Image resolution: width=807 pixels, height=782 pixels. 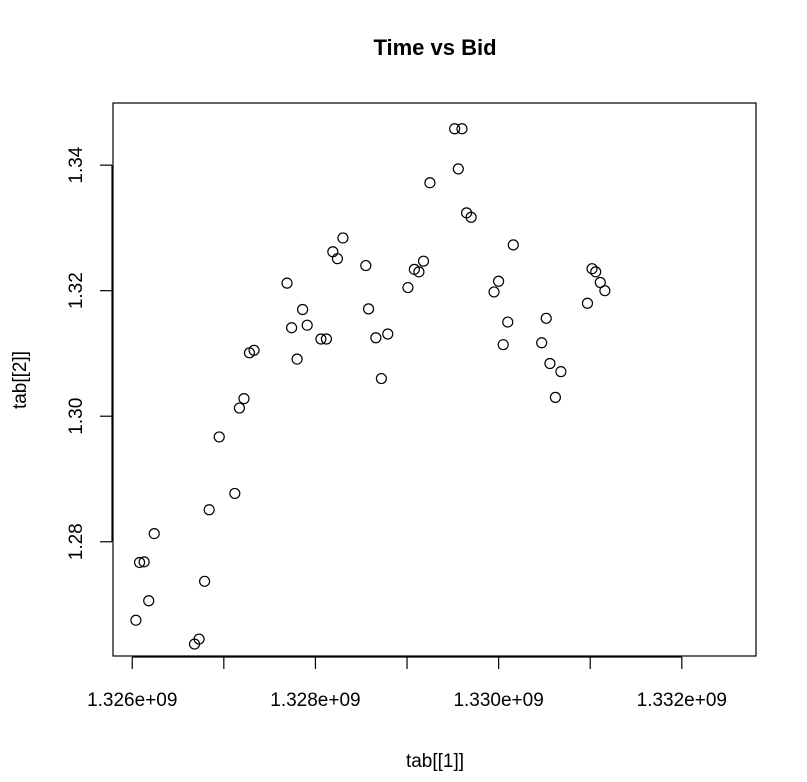 I want to click on y-axis: 1.28 1.30 1.32 1.34, so click(x=89, y=353).